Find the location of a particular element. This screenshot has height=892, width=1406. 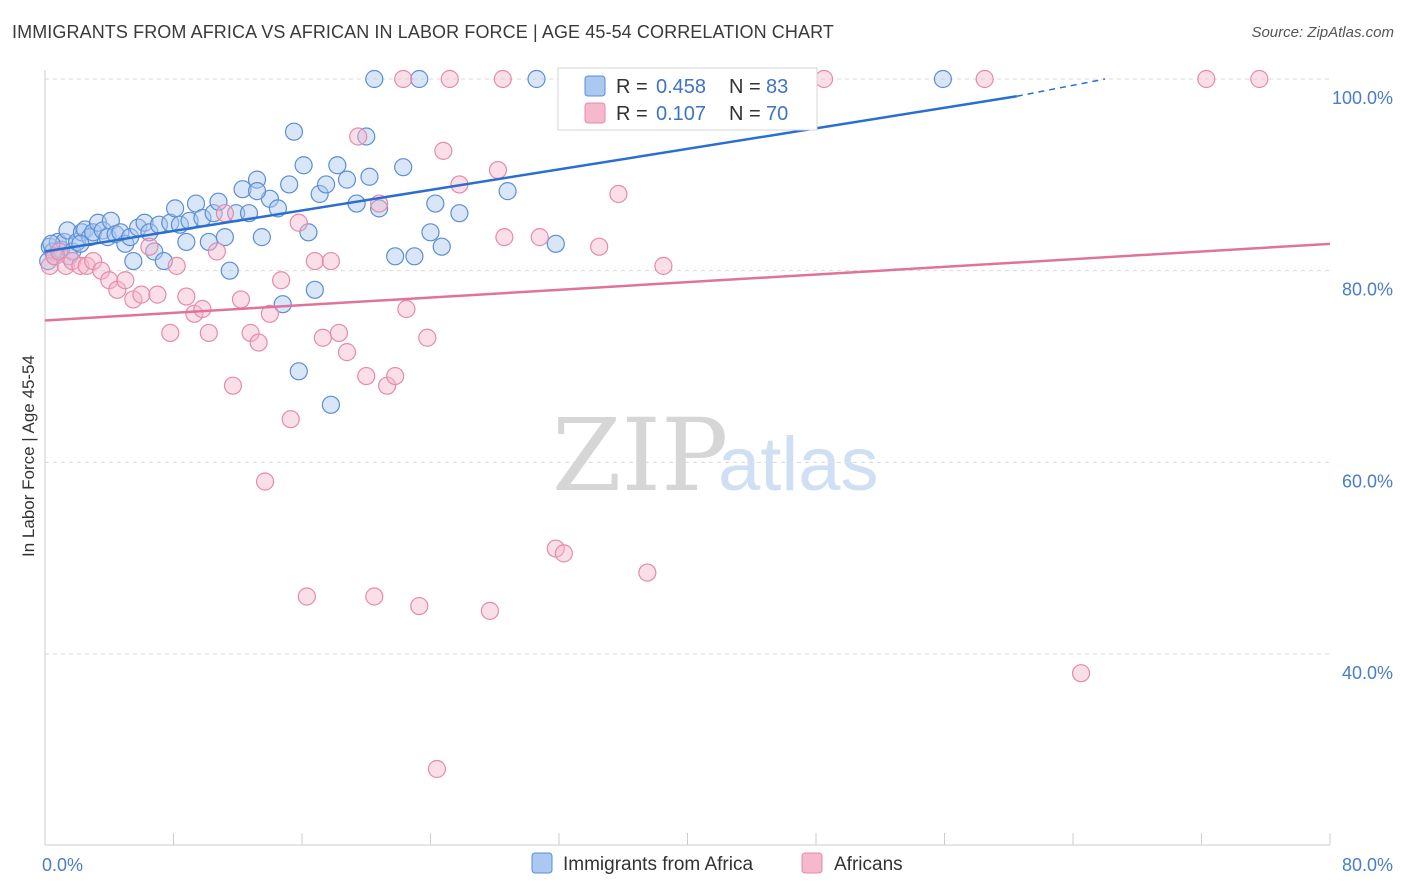

watermark-atlas: atlas is located at coordinates (798, 464).